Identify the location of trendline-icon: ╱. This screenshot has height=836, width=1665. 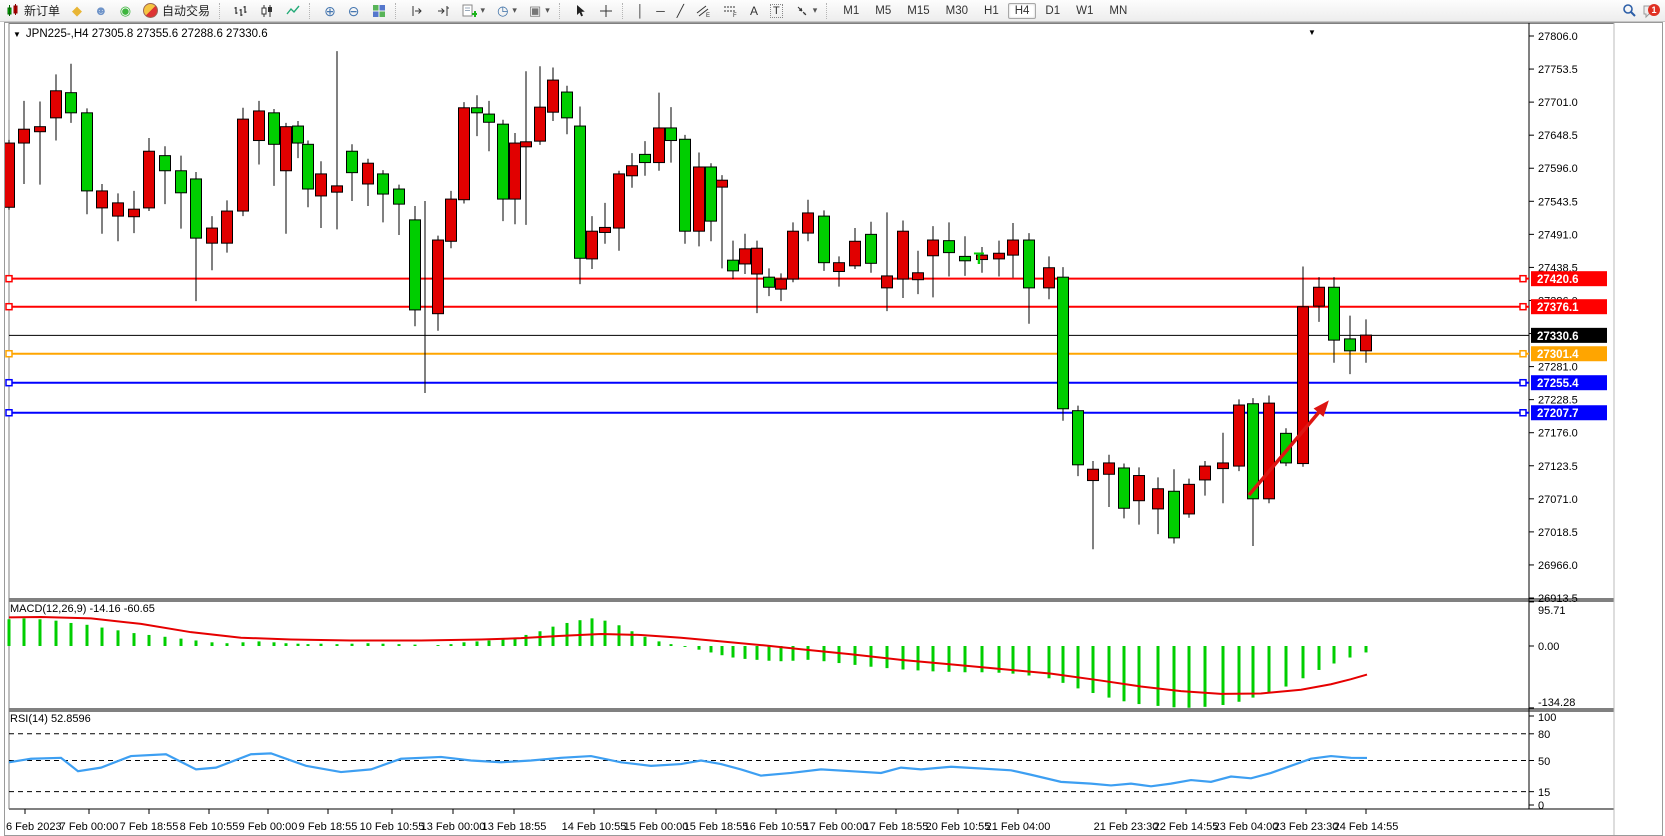
(680, 10).